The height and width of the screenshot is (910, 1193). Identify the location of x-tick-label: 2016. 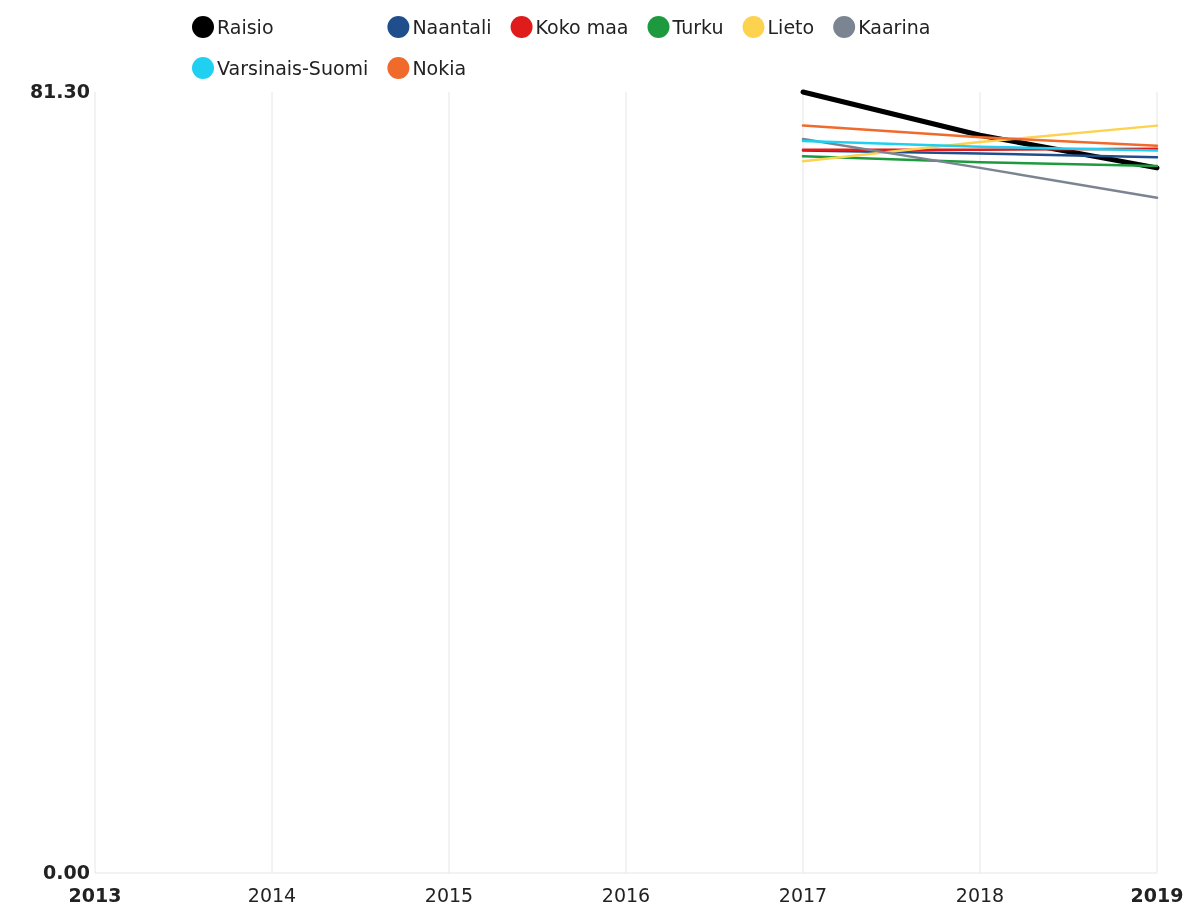
(626, 895).